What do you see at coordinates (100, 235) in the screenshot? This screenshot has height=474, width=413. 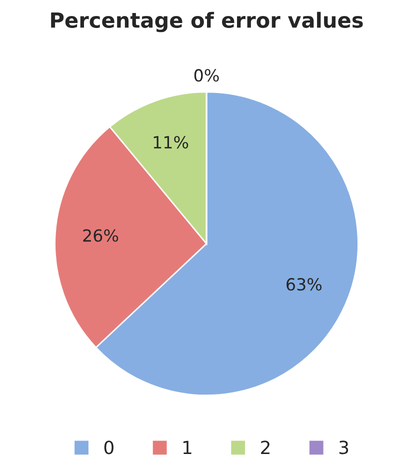 I see `data-label: 26%` at bounding box center [100, 235].